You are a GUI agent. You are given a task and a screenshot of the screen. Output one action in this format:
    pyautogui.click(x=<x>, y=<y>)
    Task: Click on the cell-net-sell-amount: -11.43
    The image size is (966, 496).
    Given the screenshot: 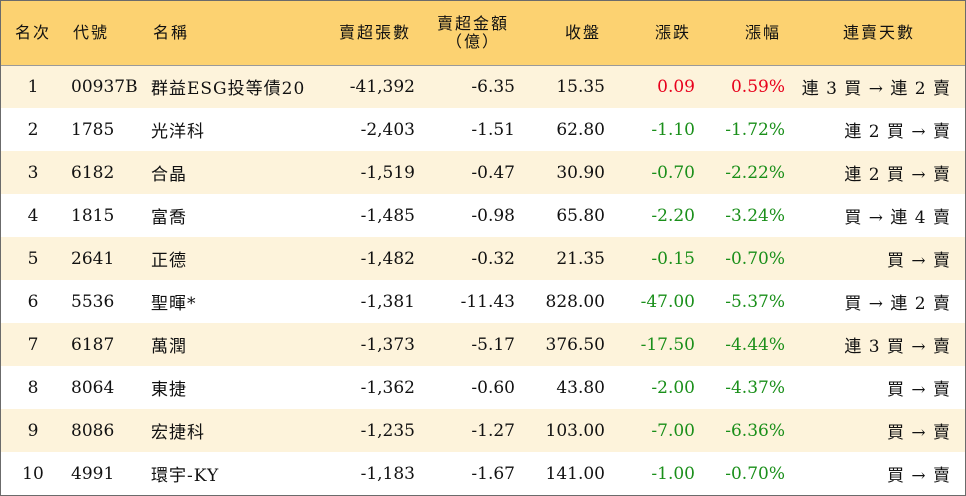 What is the action you would take?
    pyautogui.click(x=487, y=301)
    